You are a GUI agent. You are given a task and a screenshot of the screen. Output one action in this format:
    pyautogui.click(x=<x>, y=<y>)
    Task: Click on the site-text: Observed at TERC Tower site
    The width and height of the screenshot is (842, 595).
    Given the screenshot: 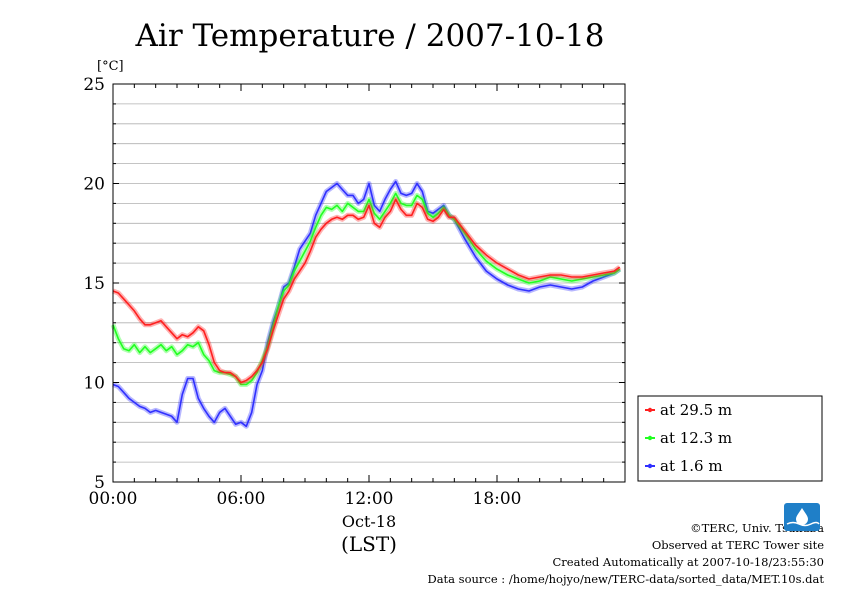 What is the action you would take?
    pyautogui.click(x=737, y=545)
    